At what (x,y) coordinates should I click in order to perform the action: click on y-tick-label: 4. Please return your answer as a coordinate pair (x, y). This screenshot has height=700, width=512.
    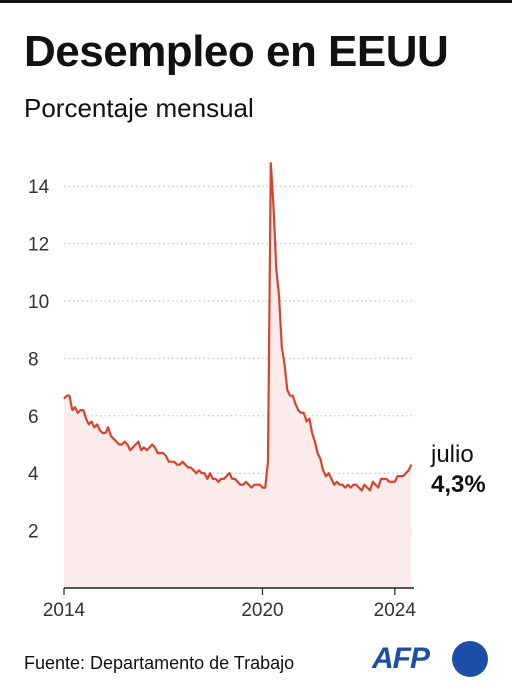
    Looking at the image, I should click on (33, 474).